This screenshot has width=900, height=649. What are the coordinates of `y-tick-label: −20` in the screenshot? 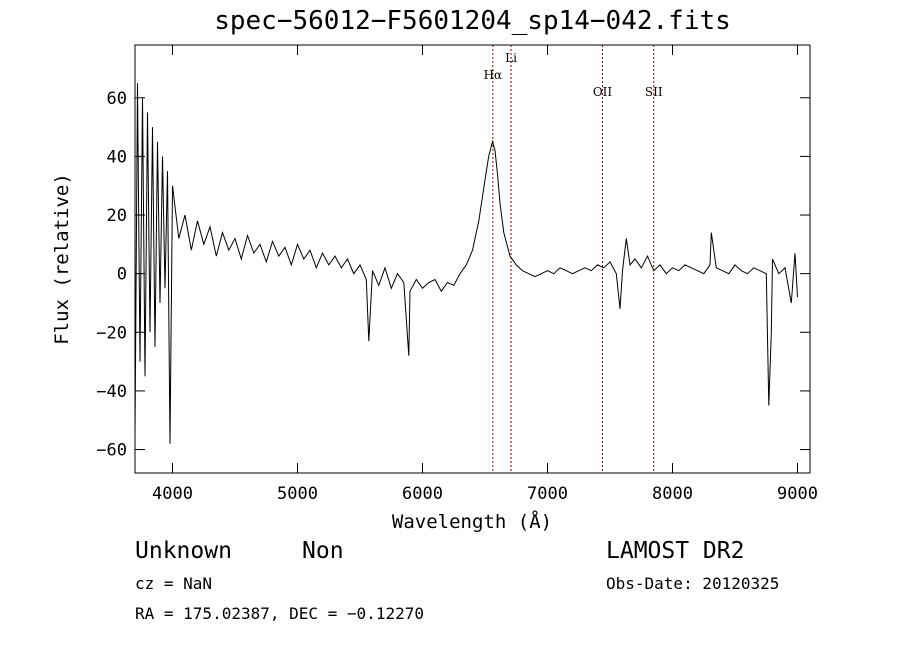 It's located at (111, 333).